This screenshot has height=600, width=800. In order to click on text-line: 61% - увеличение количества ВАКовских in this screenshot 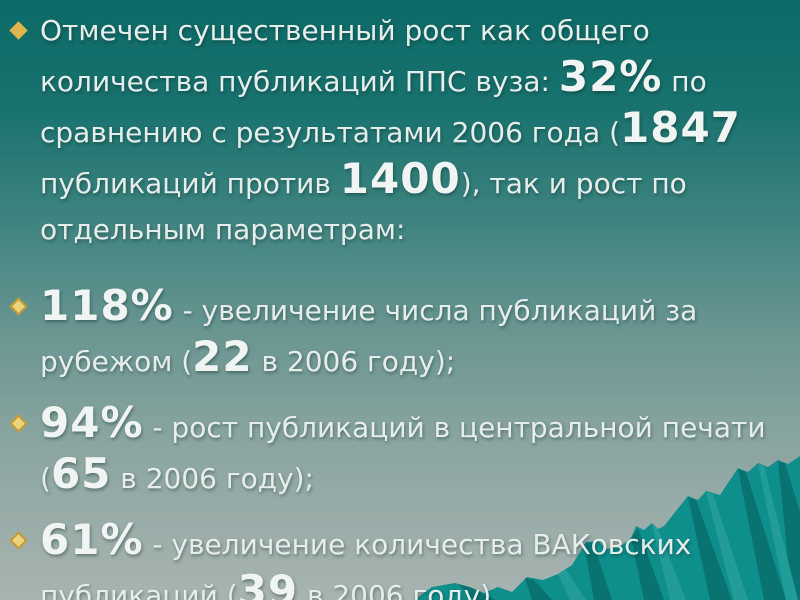, I will do `click(417, 542)`.